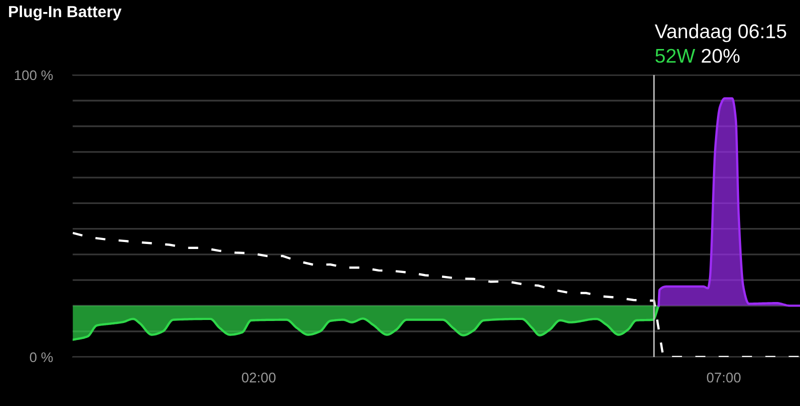 The height and width of the screenshot is (406, 800). Describe the element at coordinates (675, 55) in the screenshot. I see `text: 52W` at that location.